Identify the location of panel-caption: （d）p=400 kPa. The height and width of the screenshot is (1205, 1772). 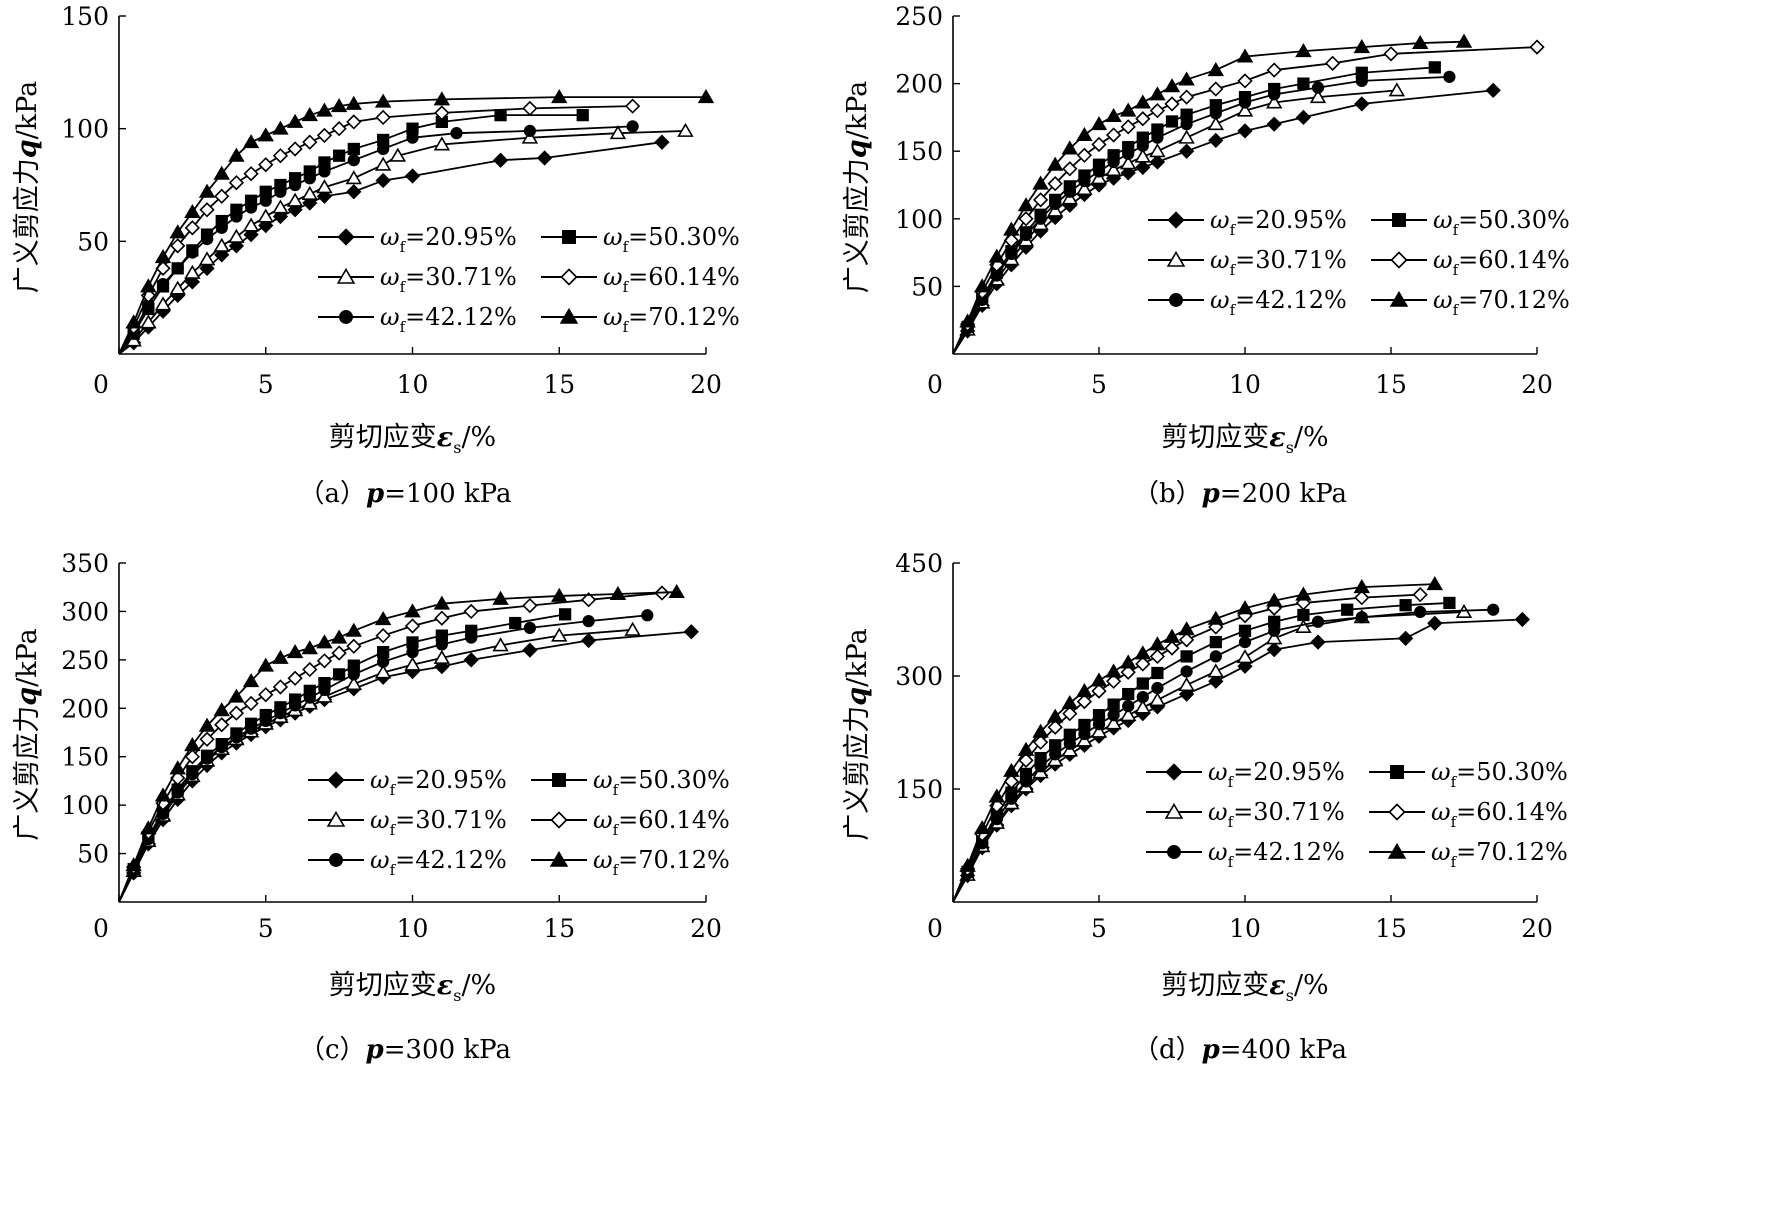
(1240, 1050).